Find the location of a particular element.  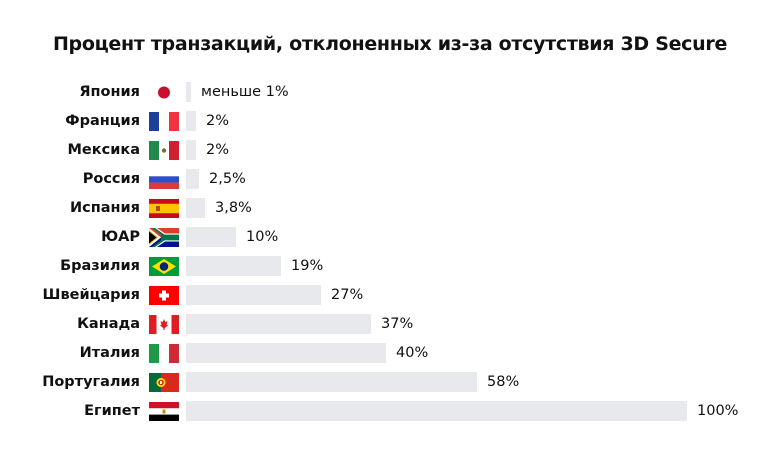

category-label: ЮАР is located at coordinates (120, 237).